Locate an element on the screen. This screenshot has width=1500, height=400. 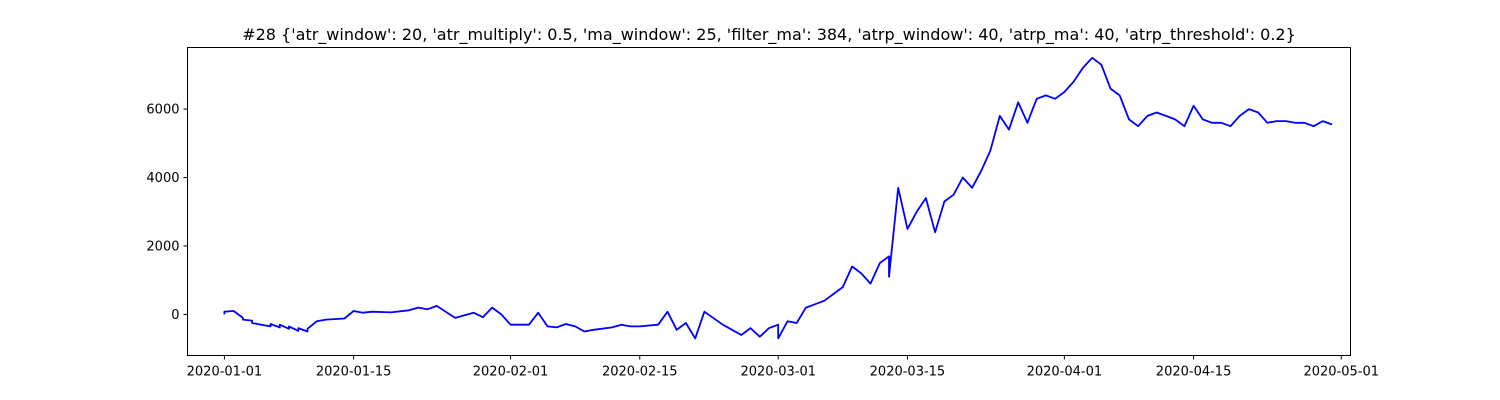
x-tick-label: 2020-02-01 is located at coordinates (511, 372).